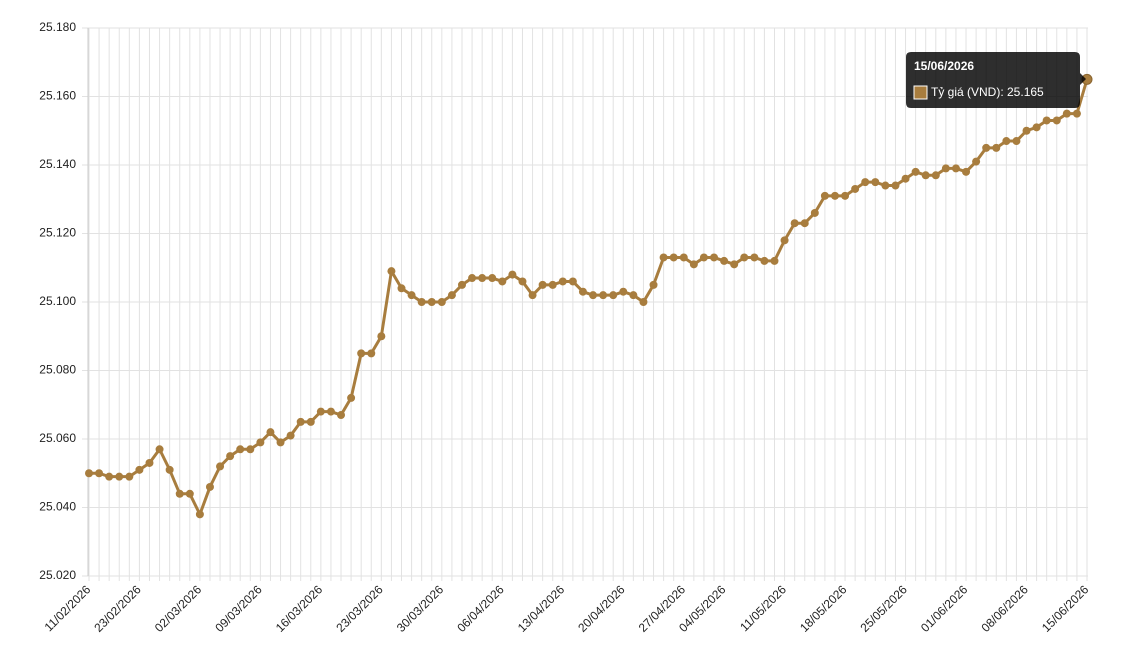 This screenshot has height=672, width=1130. I want to click on y-tick-label: 25.080, so click(57, 370).